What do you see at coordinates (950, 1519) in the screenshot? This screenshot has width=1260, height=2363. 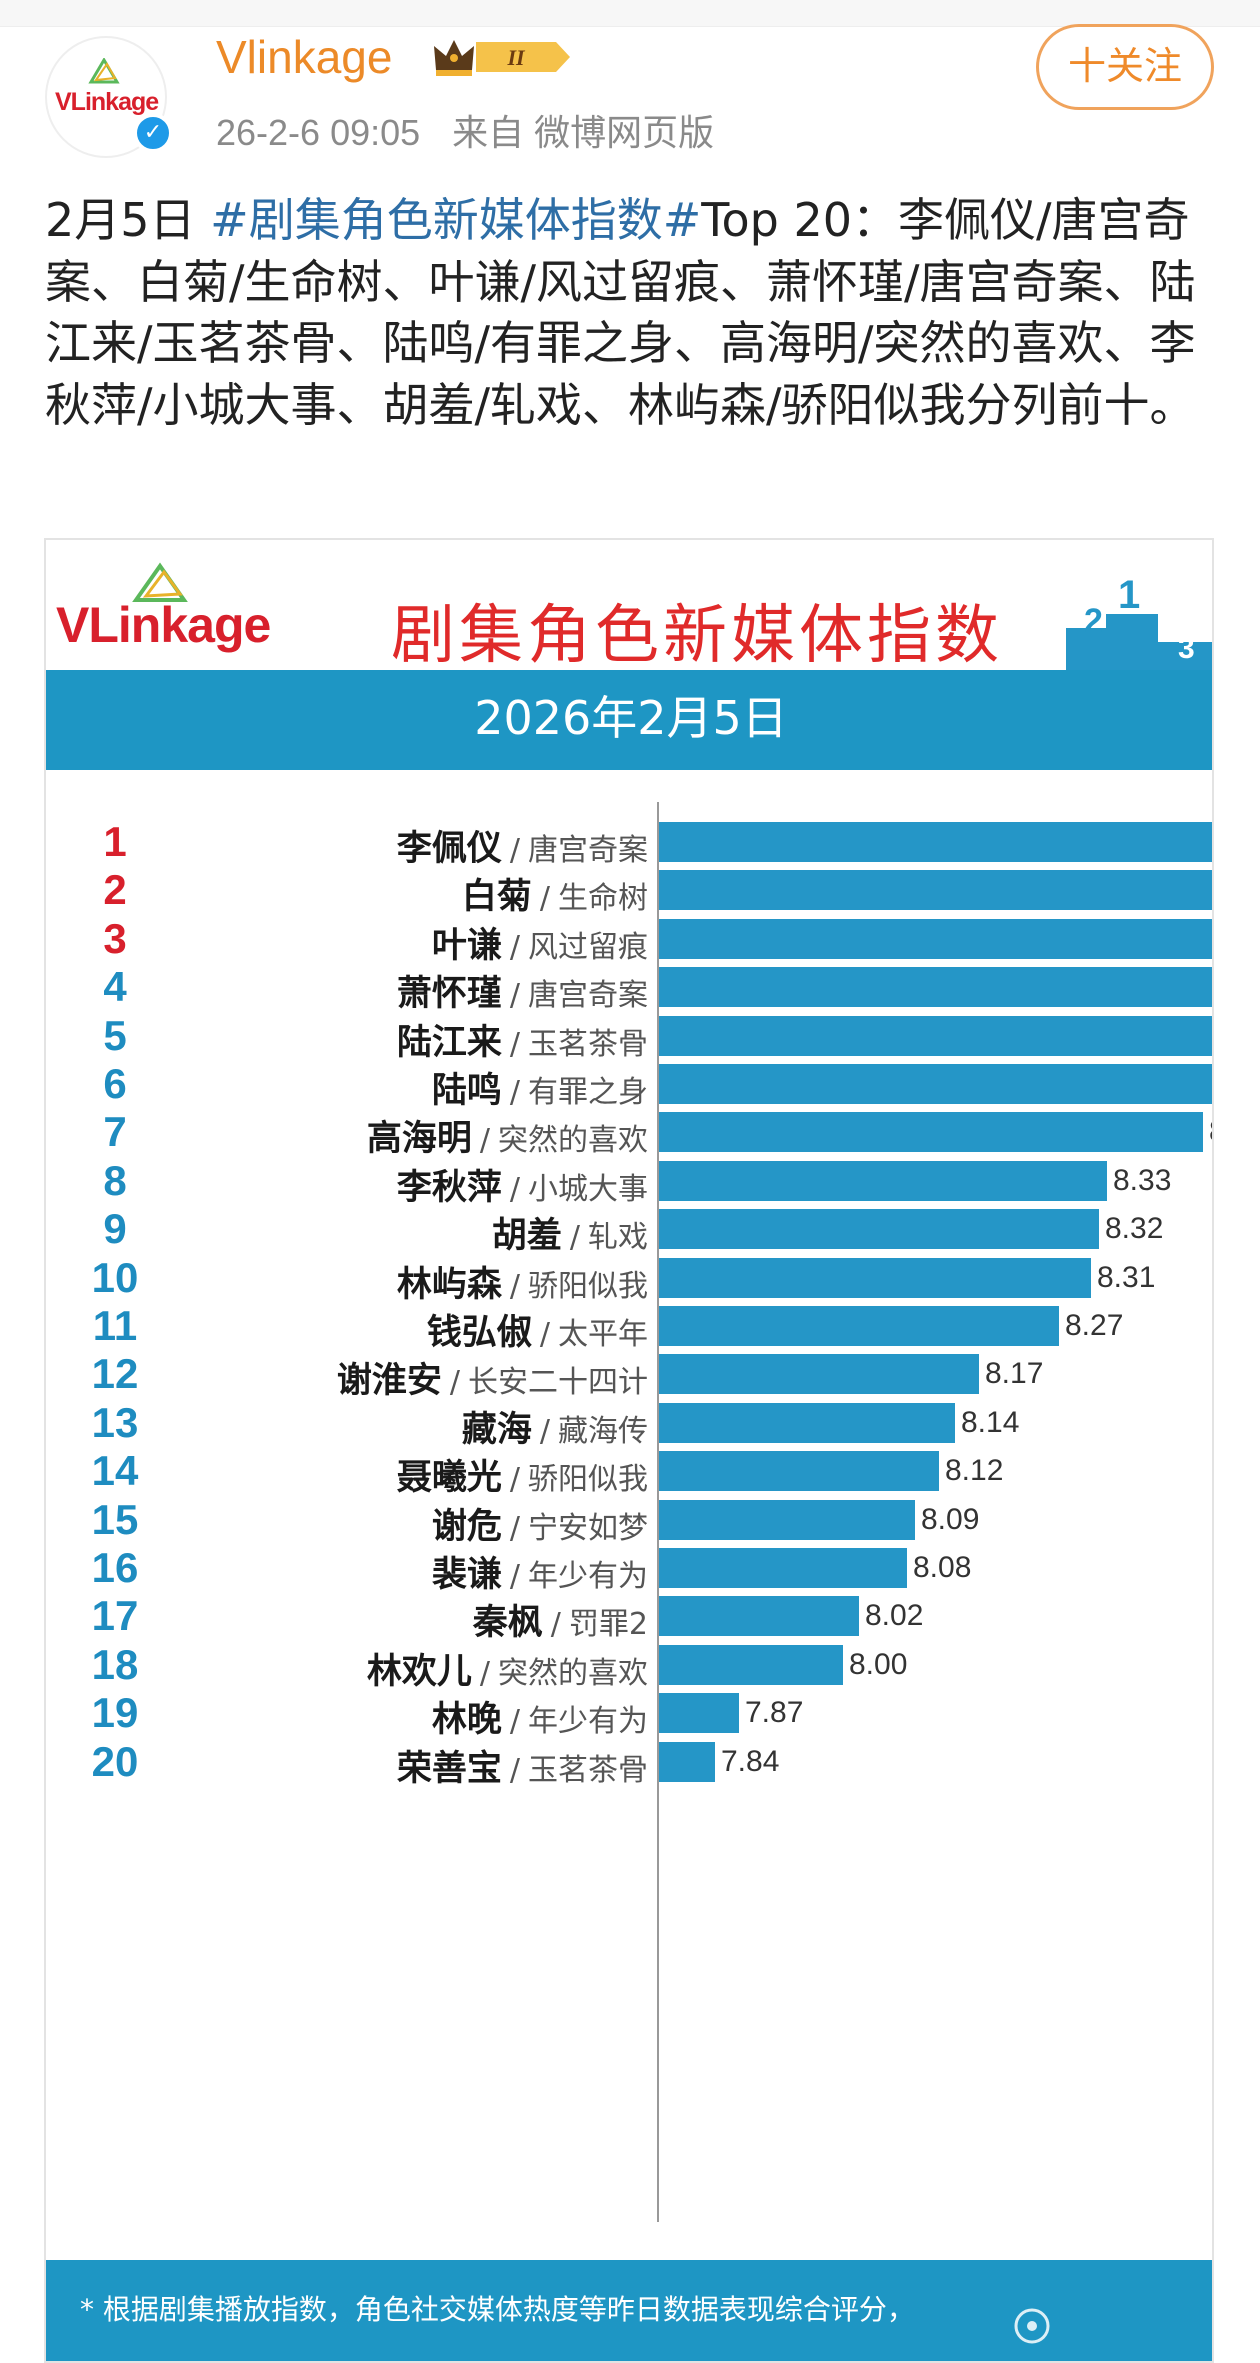 I see `value-label: 8.09` at bounding box center [950, 1519].